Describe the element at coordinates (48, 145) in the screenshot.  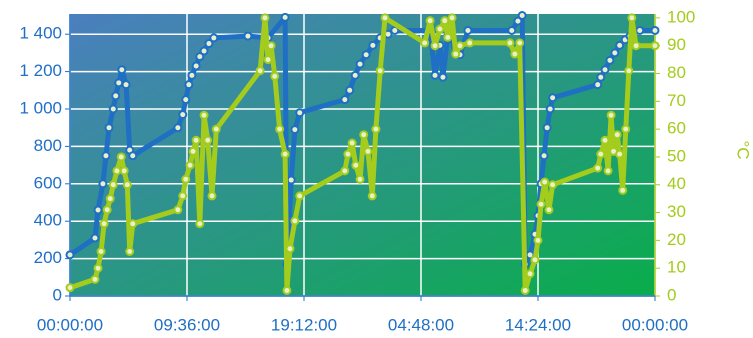
I see `y-tick-label: 800` at that location.